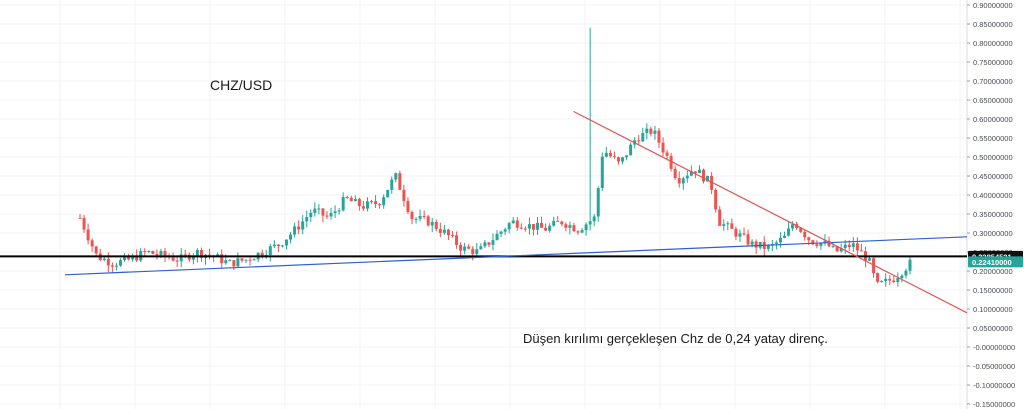 Image resolution: width=1024 pixels, height=409 pixels. Describe the element at coordinates (993, 195) in the screenshot. I see `y-tick-label: 0.40000000` at that location.